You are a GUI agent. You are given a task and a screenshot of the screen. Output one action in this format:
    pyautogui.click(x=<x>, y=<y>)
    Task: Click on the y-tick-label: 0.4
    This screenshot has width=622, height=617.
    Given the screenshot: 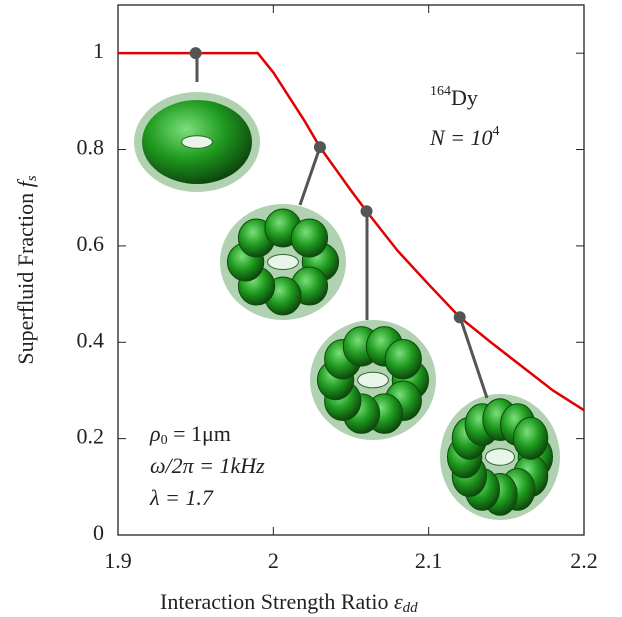 What is the action you would take?
    pyautogui.click(x=91, y=339)
    